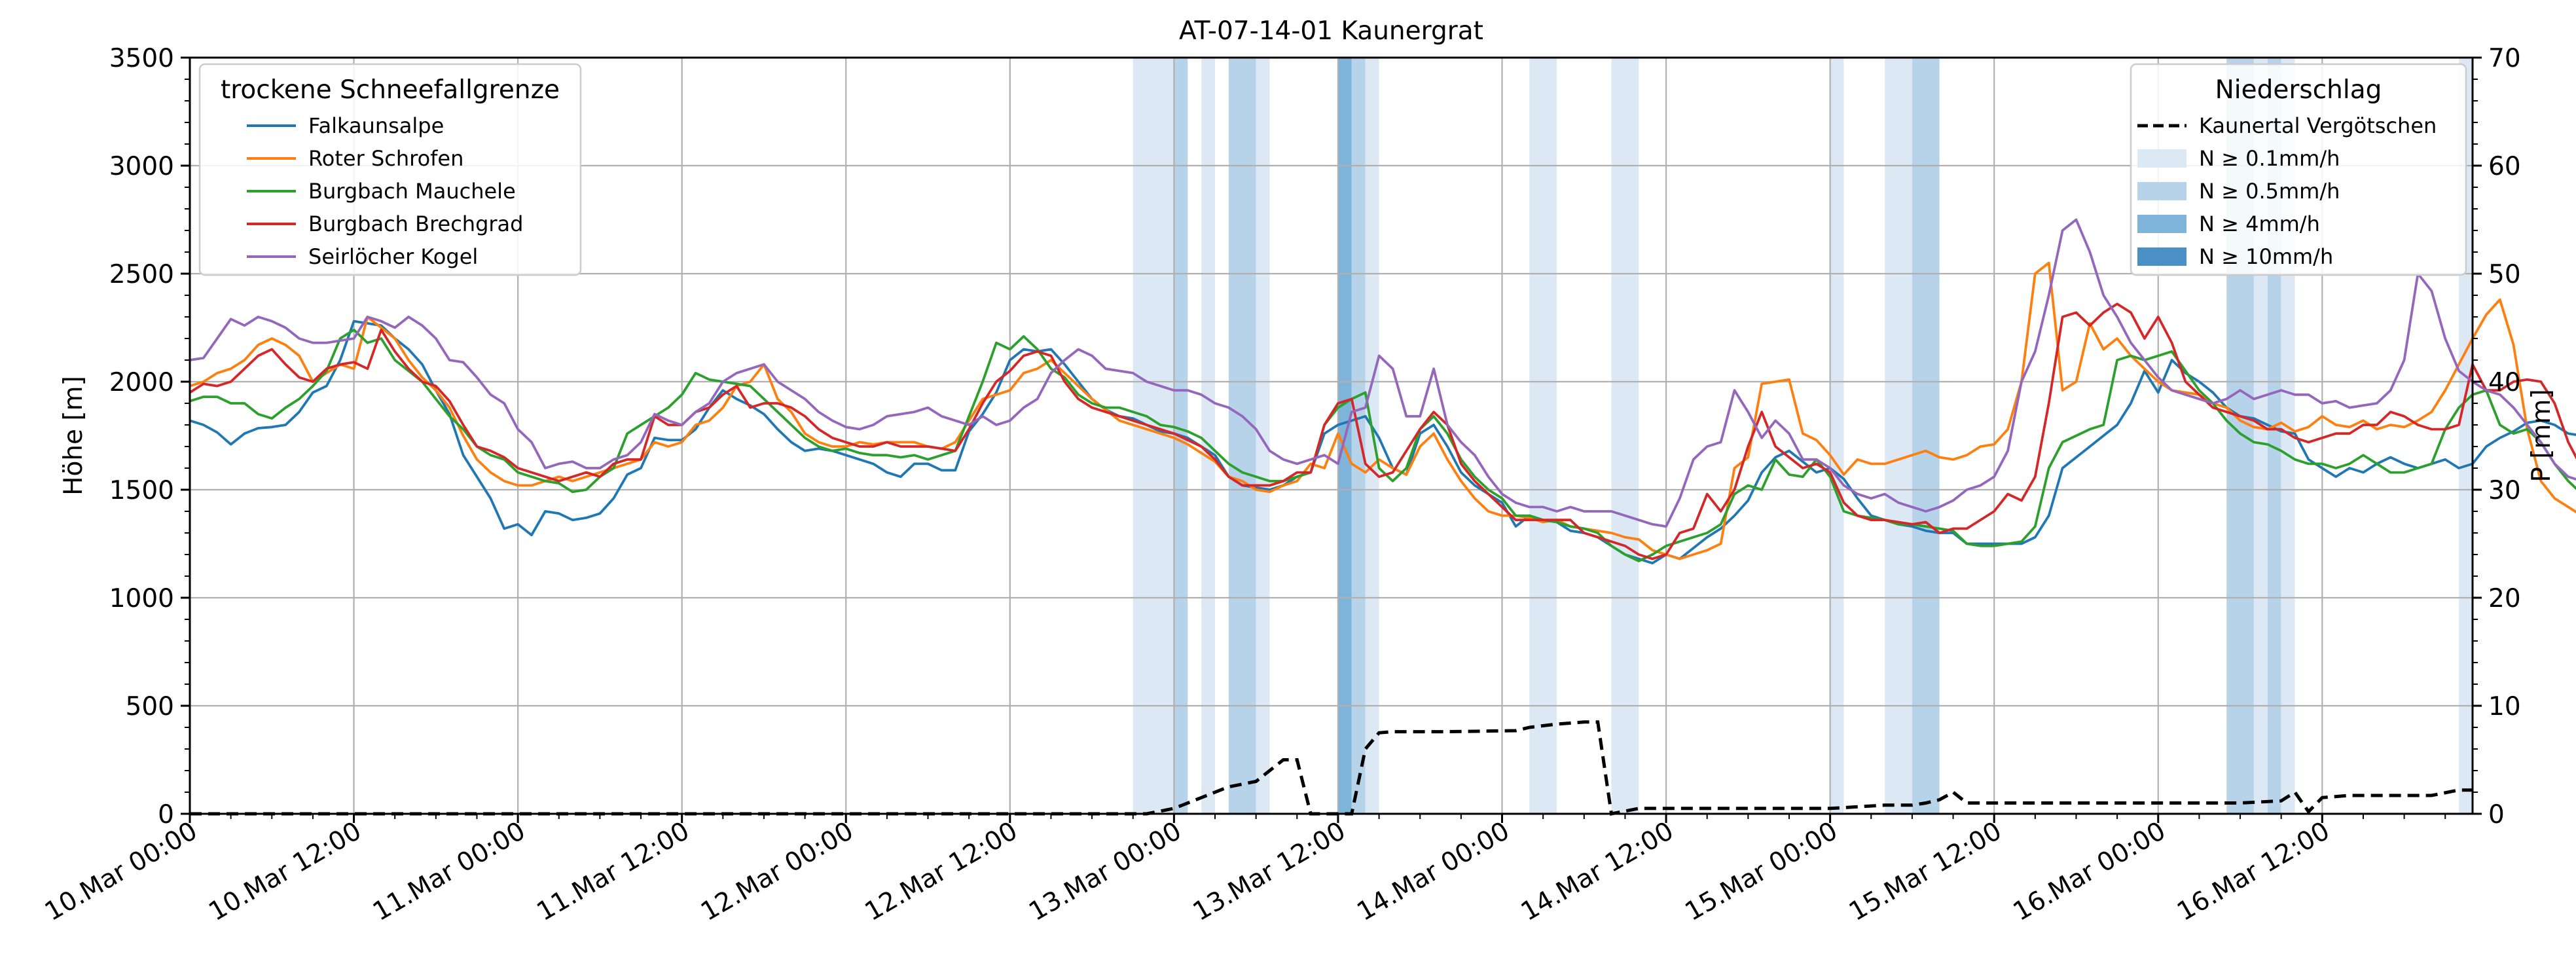 The width and height of the screenshot is (2576, 967). I want to click on y2-tick-label: 50, so click(2504, 274).